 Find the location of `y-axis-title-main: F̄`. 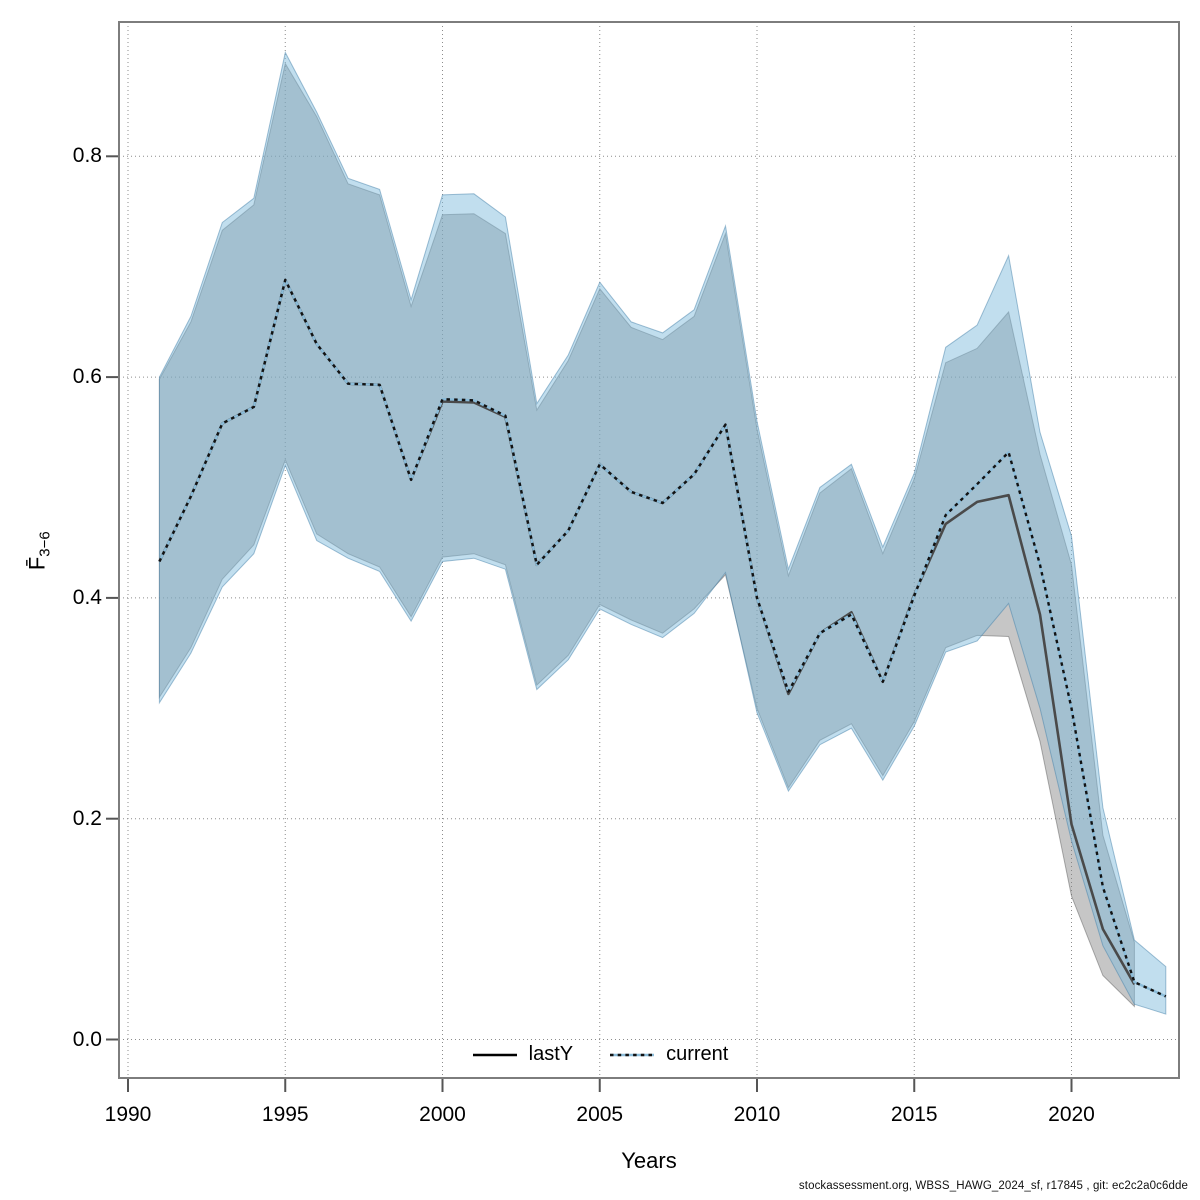

y-axis-title-main: F̄ is located at coordinates (37, 563).